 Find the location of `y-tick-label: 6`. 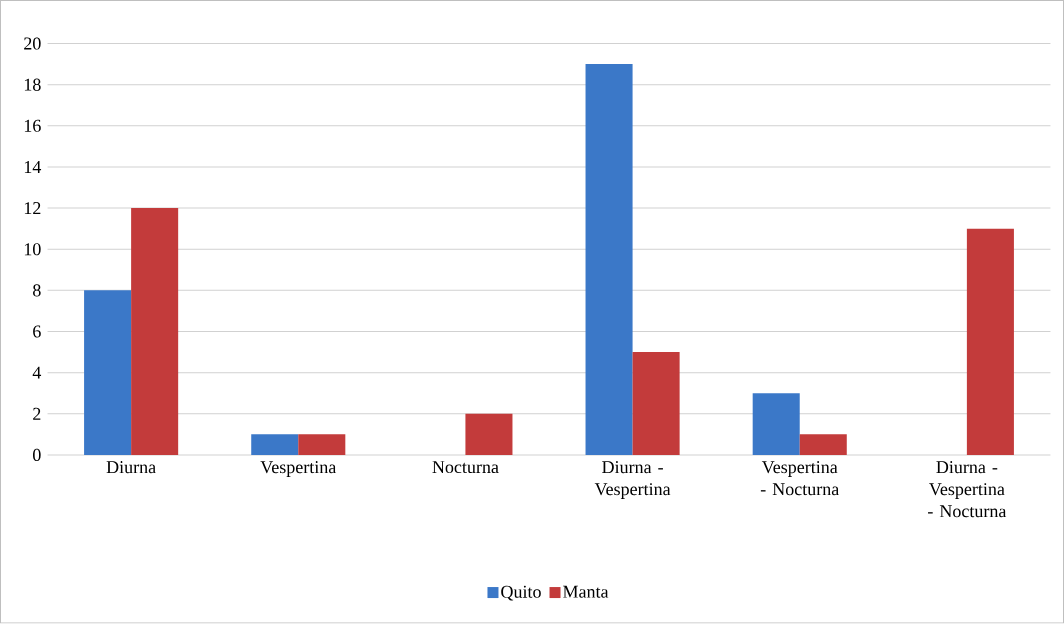

y-tick-label: 6 is located at coordinates (37, 331).